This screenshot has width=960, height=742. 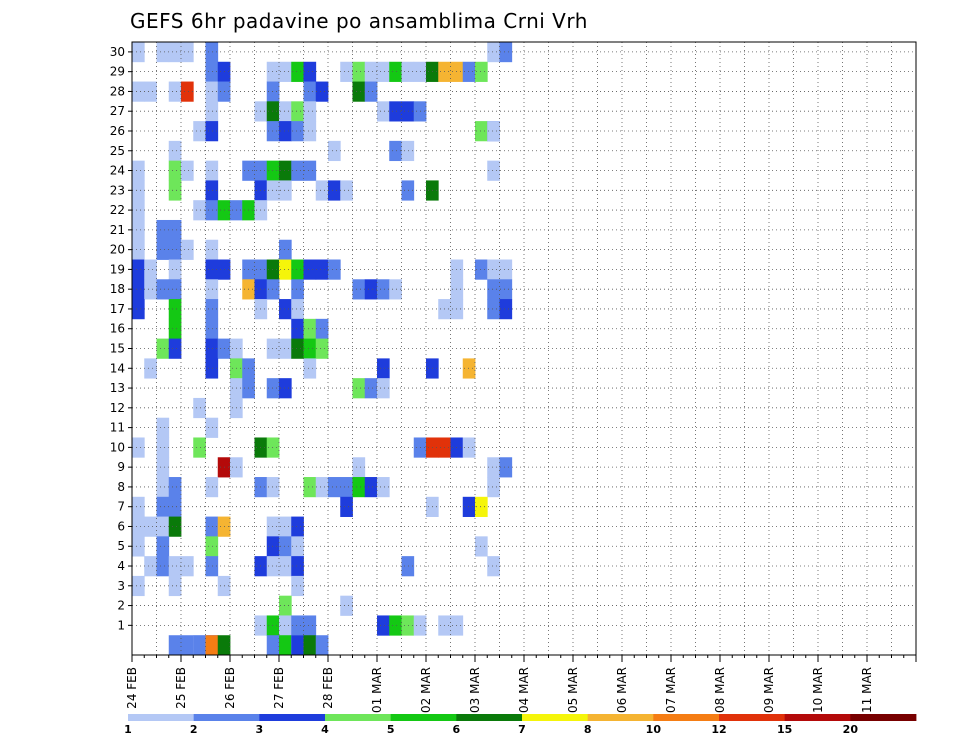 What do you see at coordinates (524, 690) in the screenshot?
I see `x-tick-label: 04 MAR` at bounding box center [524, 690].